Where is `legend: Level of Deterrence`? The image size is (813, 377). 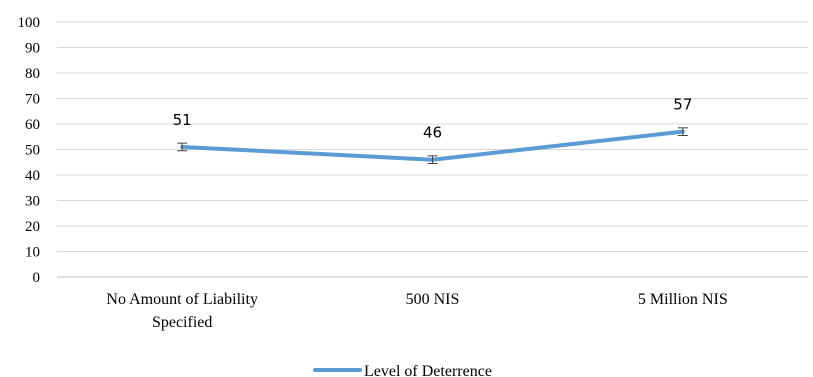 legend: Level of Deterrence is located at coordinates (402, 370).